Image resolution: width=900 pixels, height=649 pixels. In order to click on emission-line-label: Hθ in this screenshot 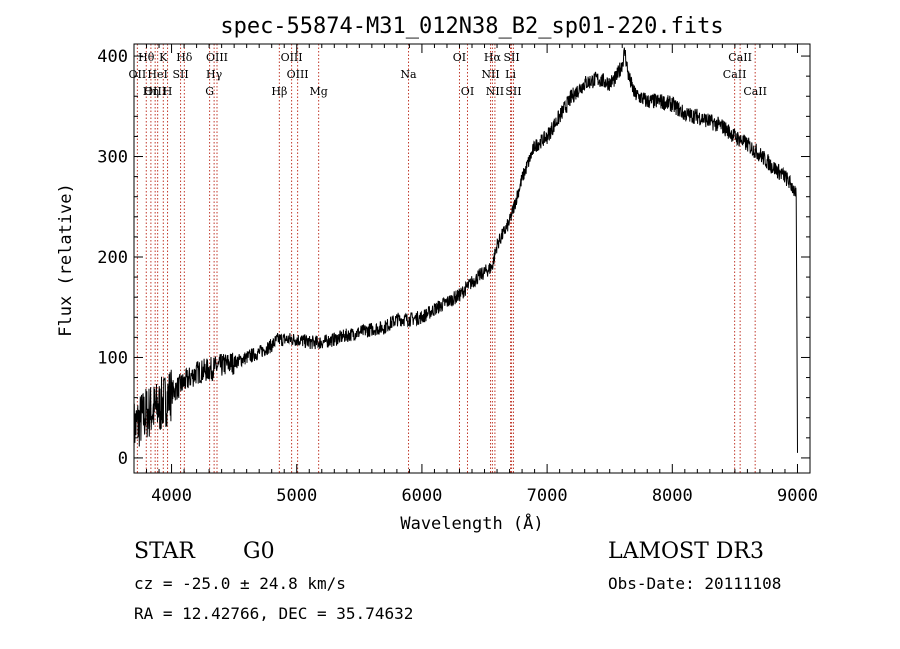, I will do `click(146, 57)`.